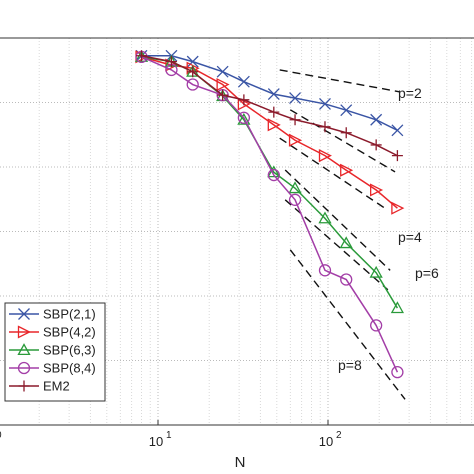 The height and width of the screenshot is (474, 474). What do you see at coordinates (350, 365) in the screenshot?
I see `annotation: p=8` at bounding box center [350, 365].